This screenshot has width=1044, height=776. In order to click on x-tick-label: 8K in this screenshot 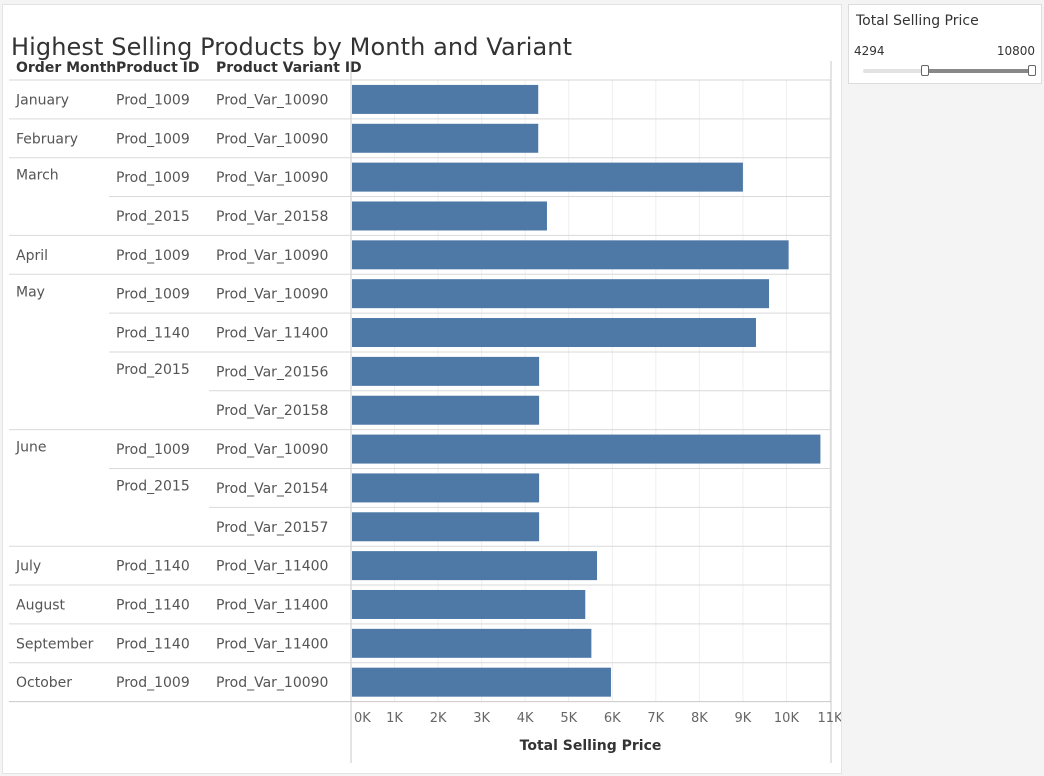, I will do `click(699, 718)`.